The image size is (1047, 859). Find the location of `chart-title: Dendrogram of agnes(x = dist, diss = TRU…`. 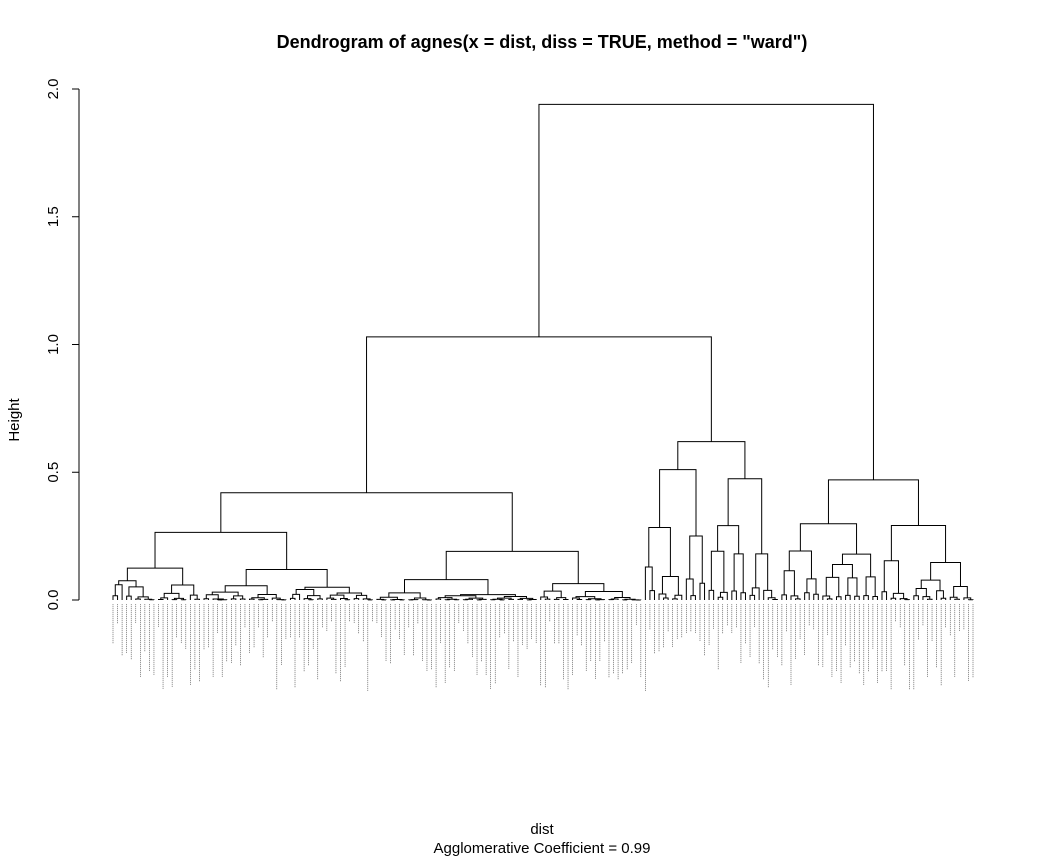

chart-title: Dendrogram of agnes(x = dist, diss = TRU… is located at coordinates (542, 42).